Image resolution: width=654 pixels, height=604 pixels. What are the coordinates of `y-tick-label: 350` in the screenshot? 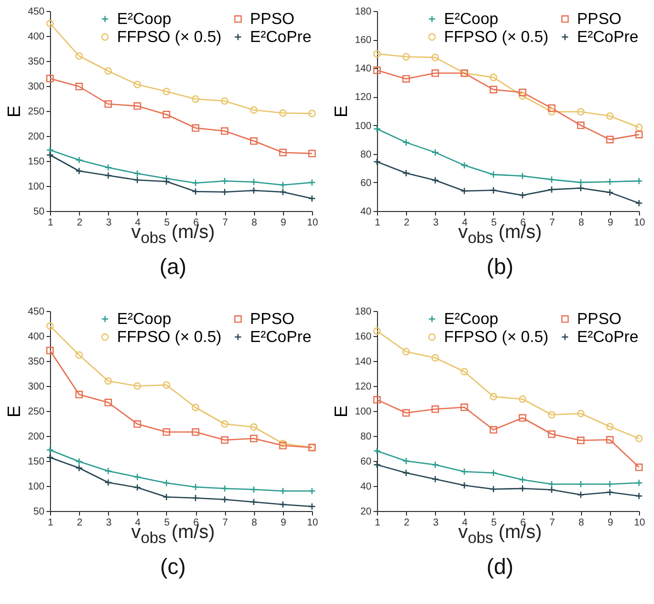 It's located at (36, 362).